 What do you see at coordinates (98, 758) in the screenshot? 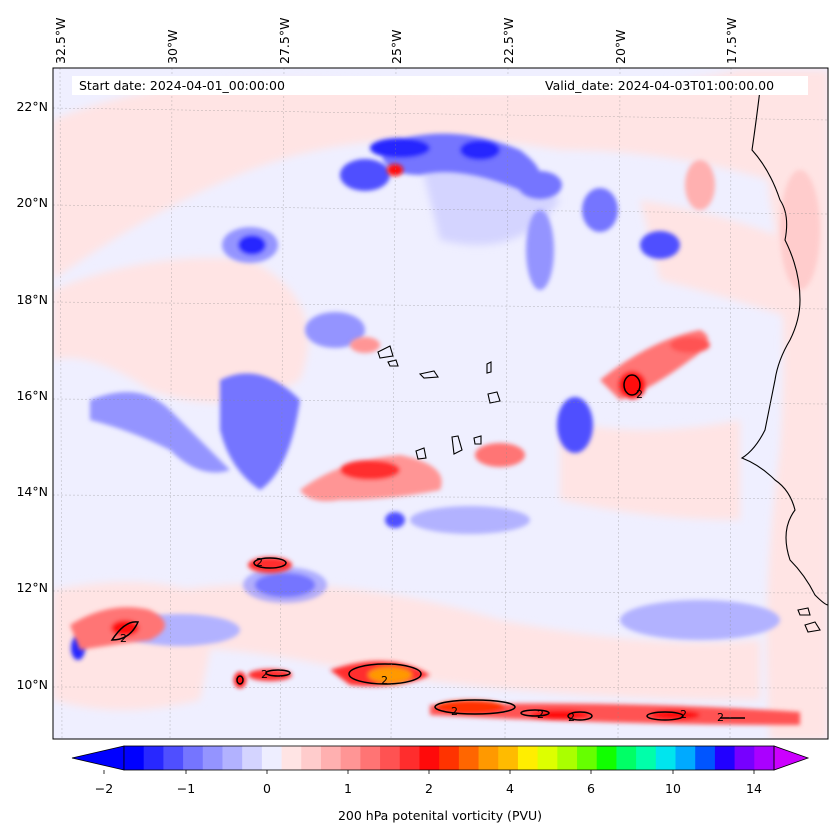
I see `colorbar-under-arrow` at bounding box center [98, 758].